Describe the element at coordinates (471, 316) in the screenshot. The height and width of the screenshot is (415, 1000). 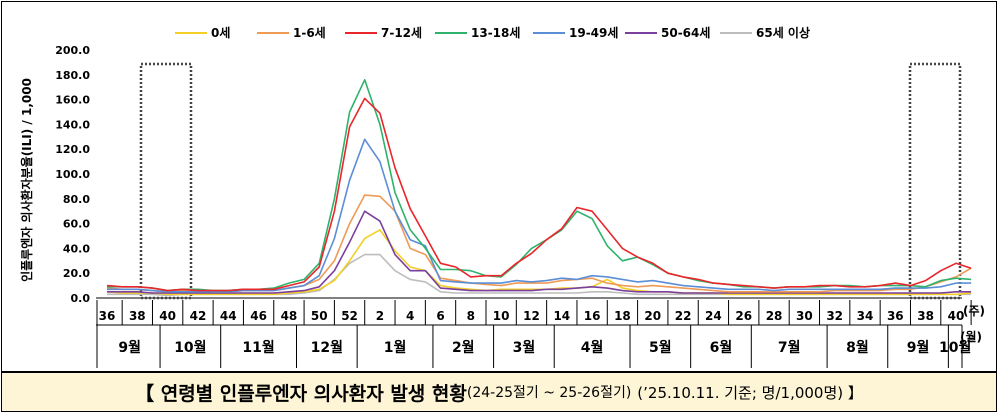
I see `week-tick-label: 8` at that location.